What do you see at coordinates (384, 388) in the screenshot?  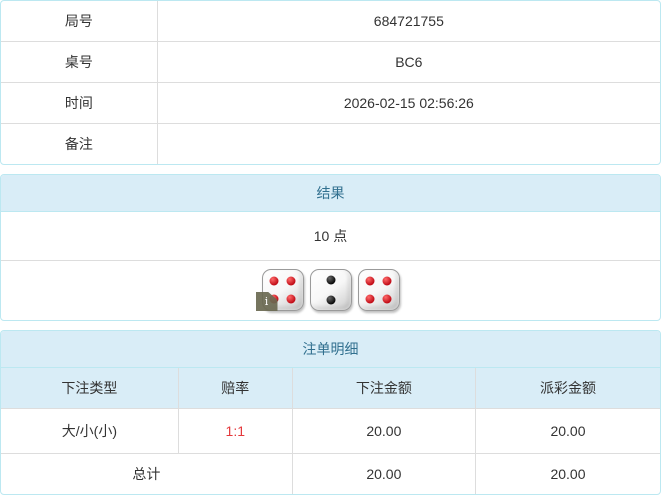 I see `col-bet-amount: 下注金额` at bounding box center [384, 388].